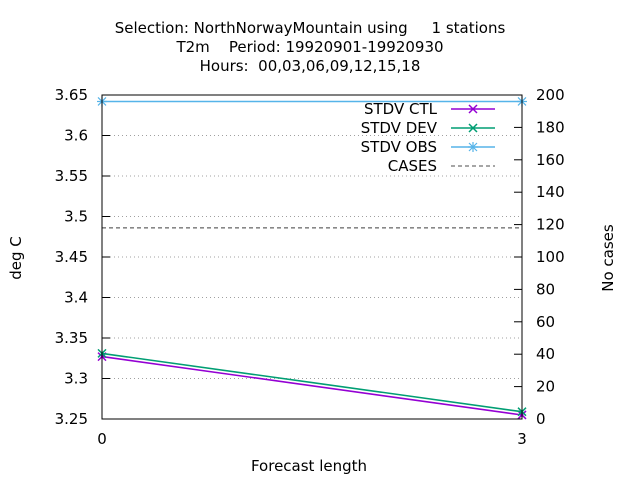 The width and height of the screenshot is (640, 485). What do you see at coordinates (550, 160) in the screenshot?
I see `y2-tick-label: 160` at bounding box center [550, 160].